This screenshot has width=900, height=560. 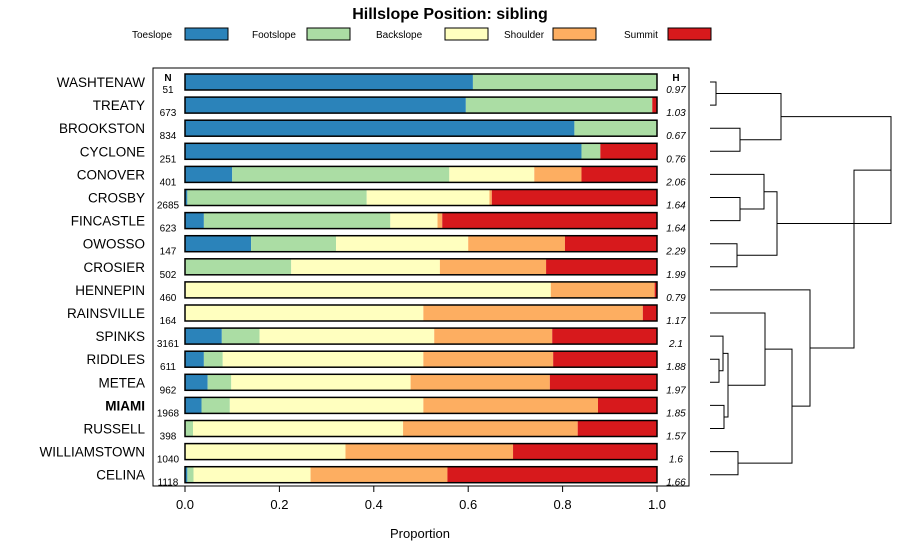 I want to click on label-treaty: TREATY, so click(x=119, y=105).